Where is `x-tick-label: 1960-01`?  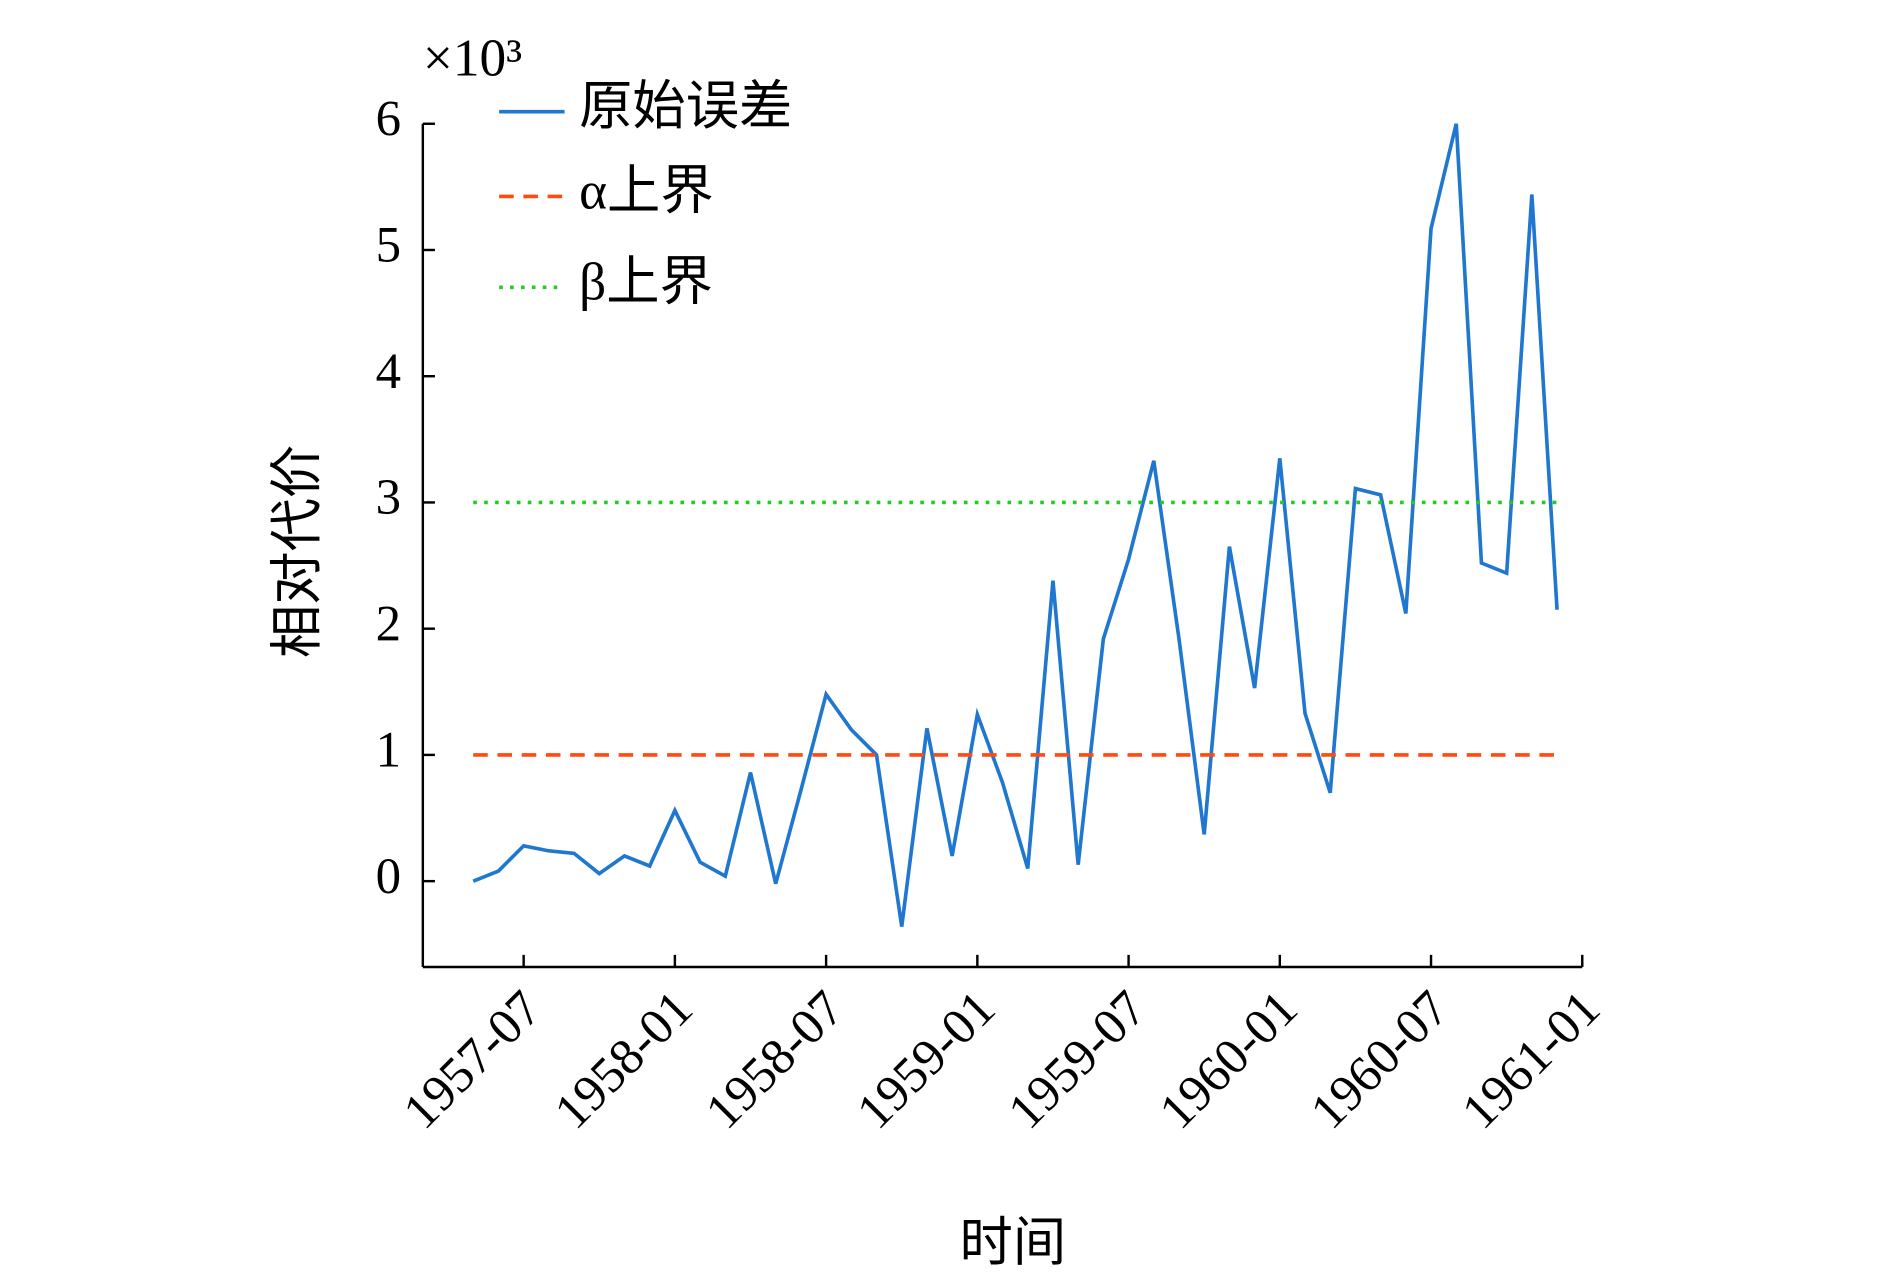 x-tick-label: 1960-01 is located at coordinates (1229, 1060).